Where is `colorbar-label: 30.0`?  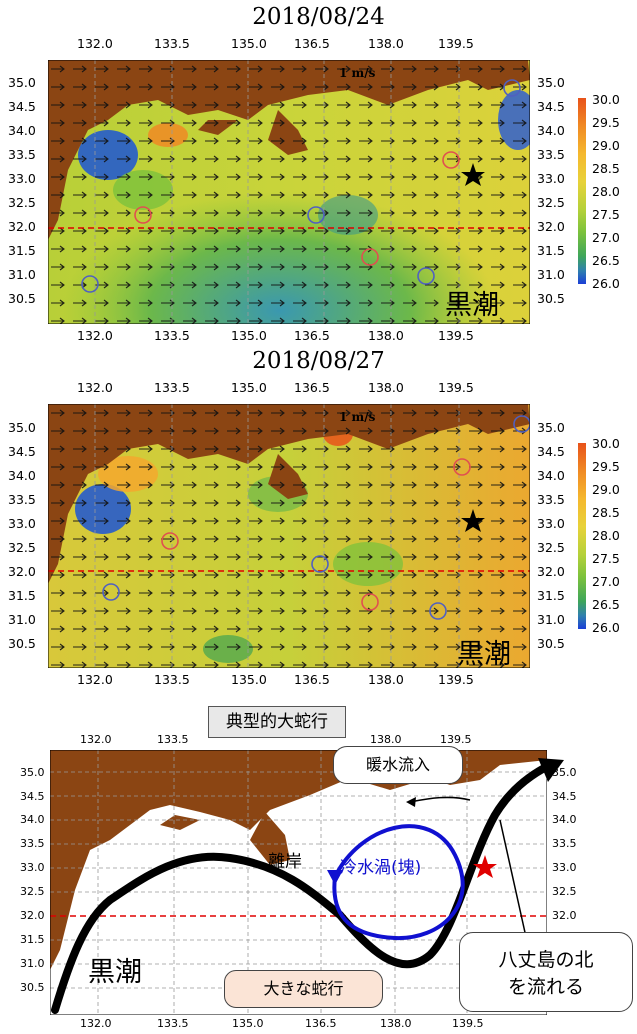
colorbar-label: 30.0 is located at coordinates (606, 99).